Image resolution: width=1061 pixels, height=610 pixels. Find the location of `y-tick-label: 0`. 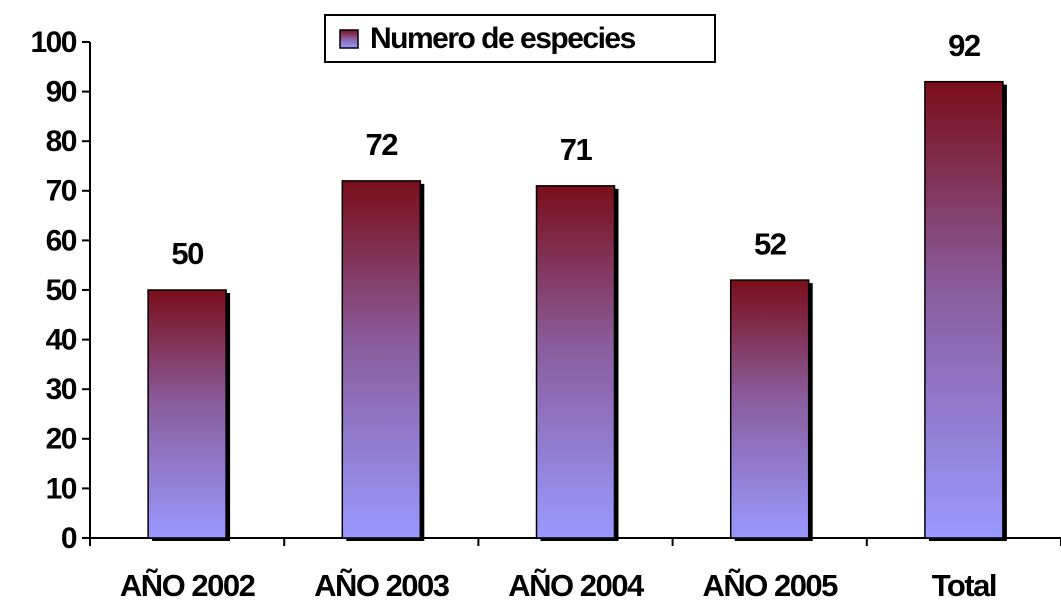

y-tick-label: 0 is located at coordinates (69, 538).